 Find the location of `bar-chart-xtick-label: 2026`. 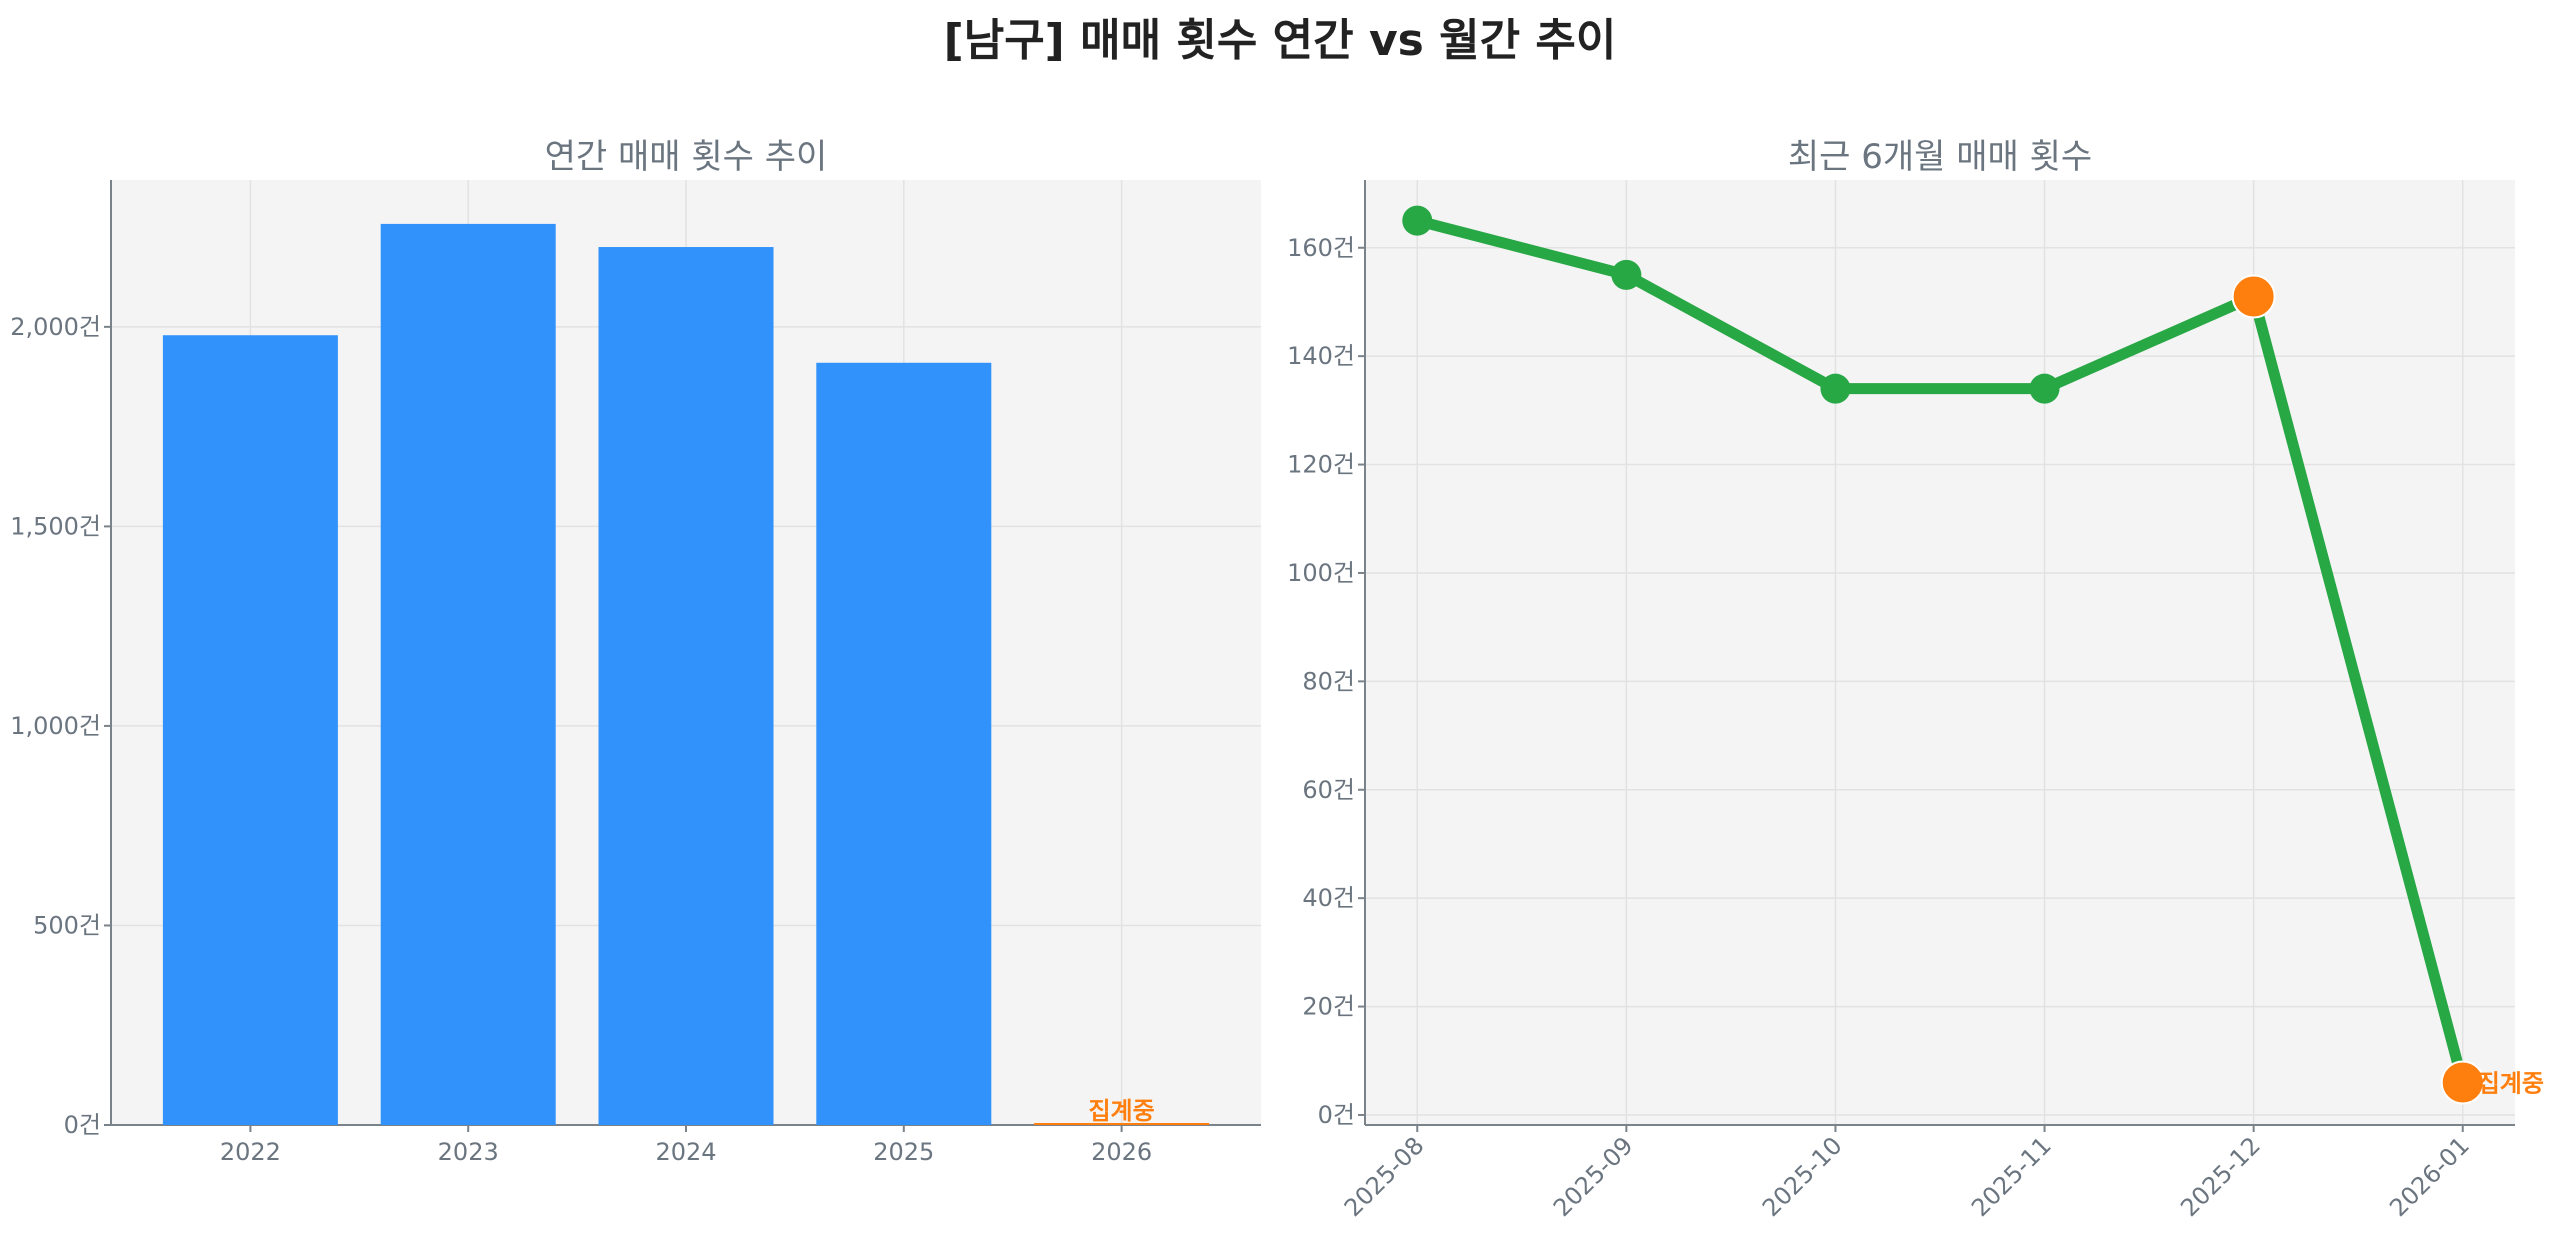

bar-chart-xtick-label: 2026 is located at coordinates (1121, 1152).